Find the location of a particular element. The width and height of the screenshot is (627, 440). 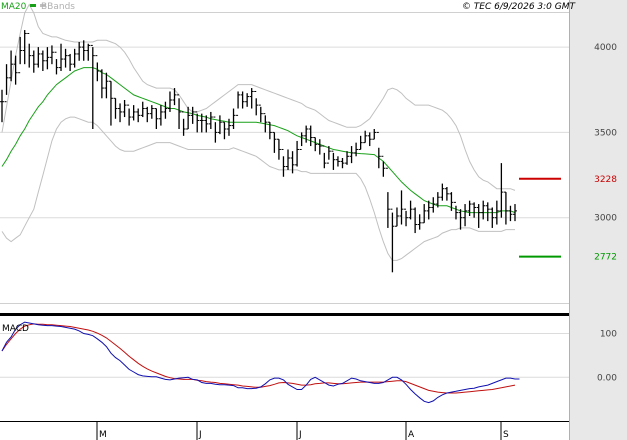

price-tick-label: 4000 is located at coordinates (605, 48).